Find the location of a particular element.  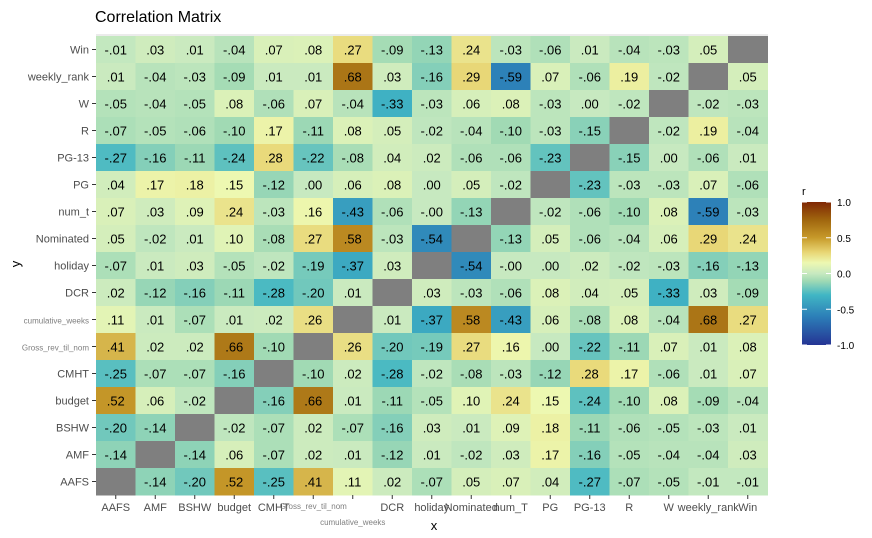

cell-value-label: -.13 is located at coordinates (511, 239).